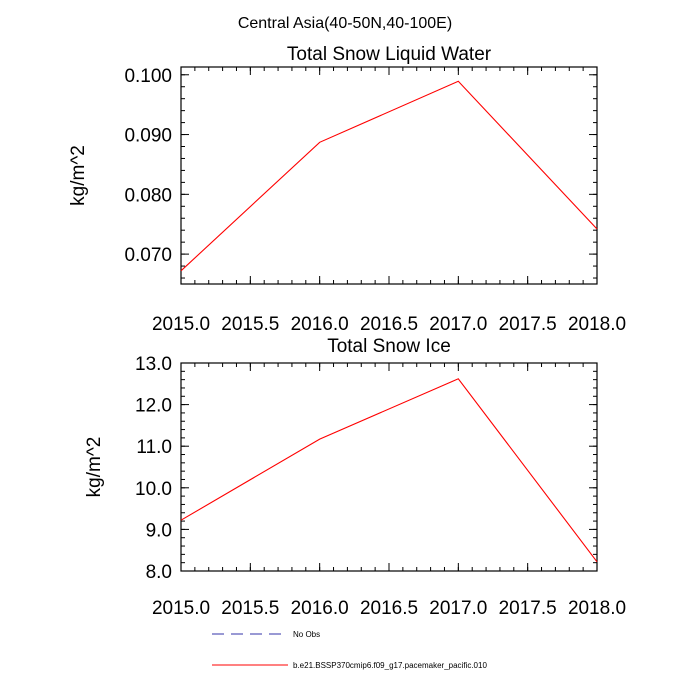 The width and height of the screenshot is (700, 700). I want to click on legend-label: No Obs, so click(306, 634).